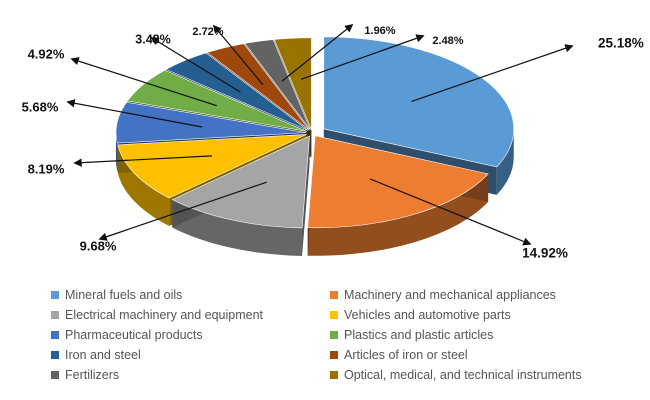 This screenshot has height=400, width=650. I want to click on slice-pharmaceutical-products, so click(211, 122).